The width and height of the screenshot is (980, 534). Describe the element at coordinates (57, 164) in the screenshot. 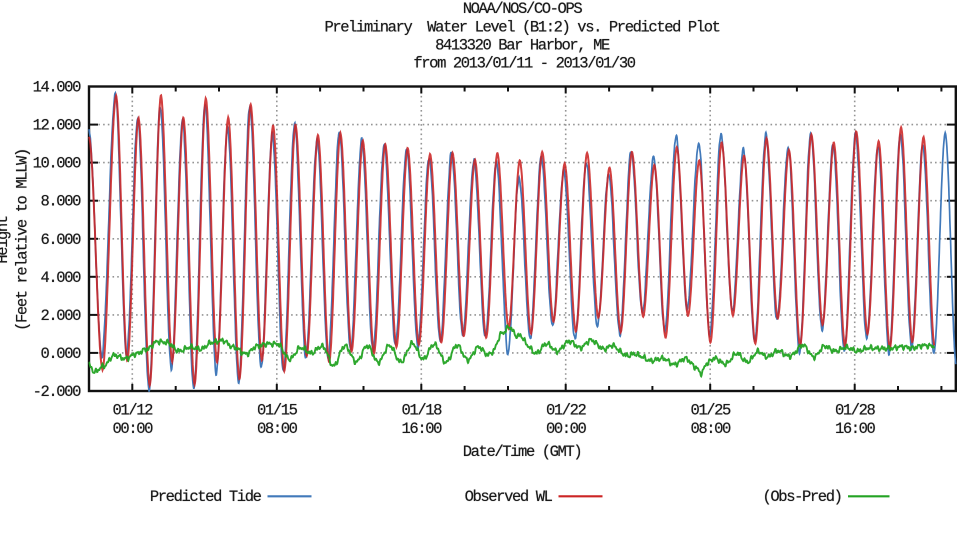

I see `svg-text: 10.000` at that location.